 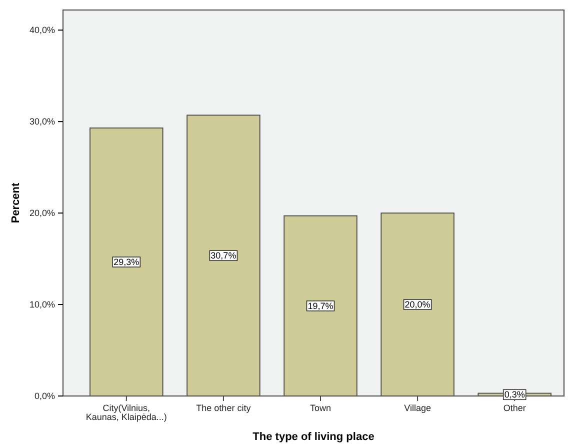 I want to click on data-label: 19,7%, so click(x=321, y=305).